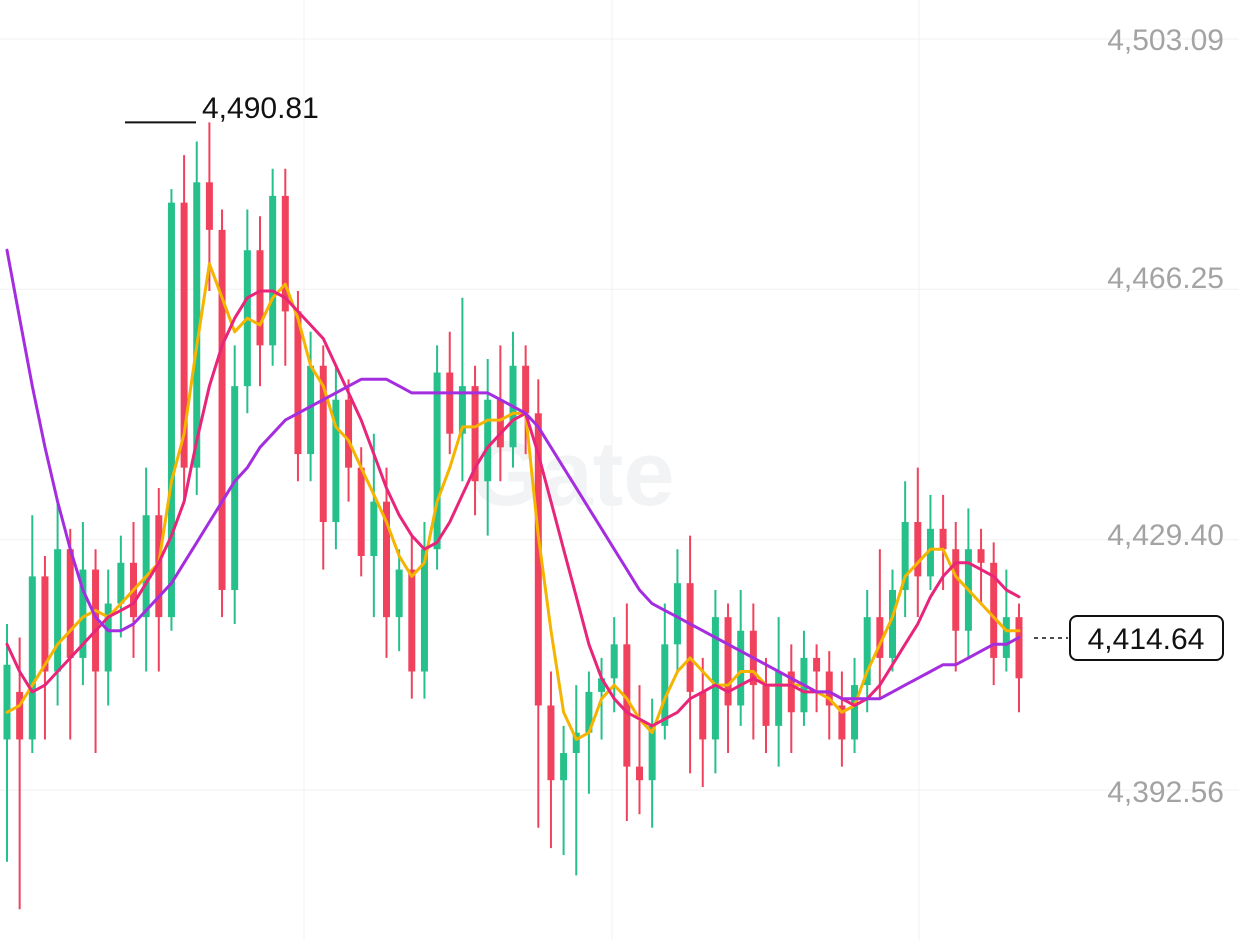 The height and width of the screenshot is (945, 1239). I want to click on y-tick-label: 4,466.25, so click(1165, 278).